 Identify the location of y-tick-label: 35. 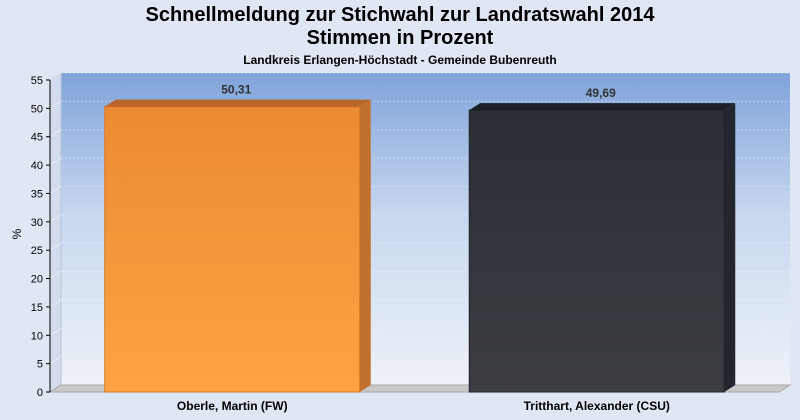
(37, 194).